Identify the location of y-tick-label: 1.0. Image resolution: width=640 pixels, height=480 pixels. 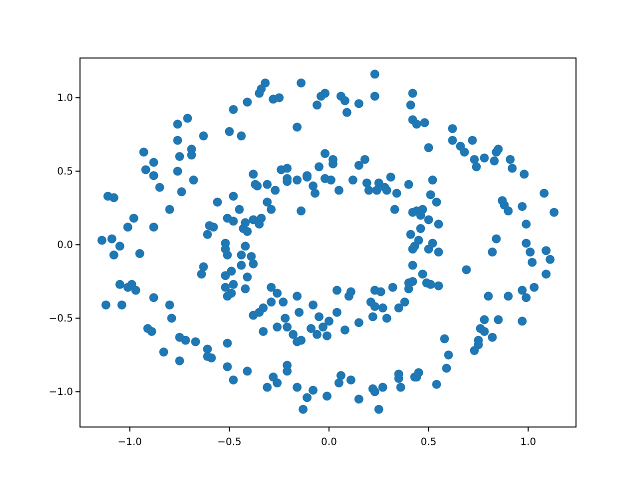
(65, 98).